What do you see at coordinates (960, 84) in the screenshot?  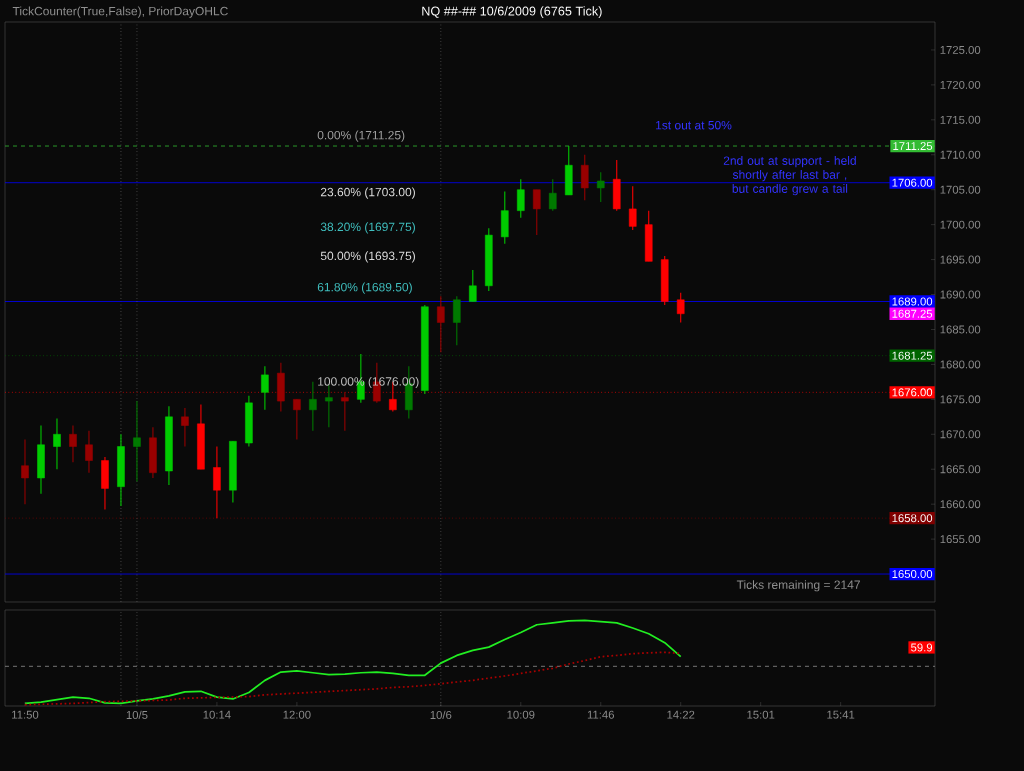 I see `y-tick-label: 1720.00` at bounding box center [960, 84].